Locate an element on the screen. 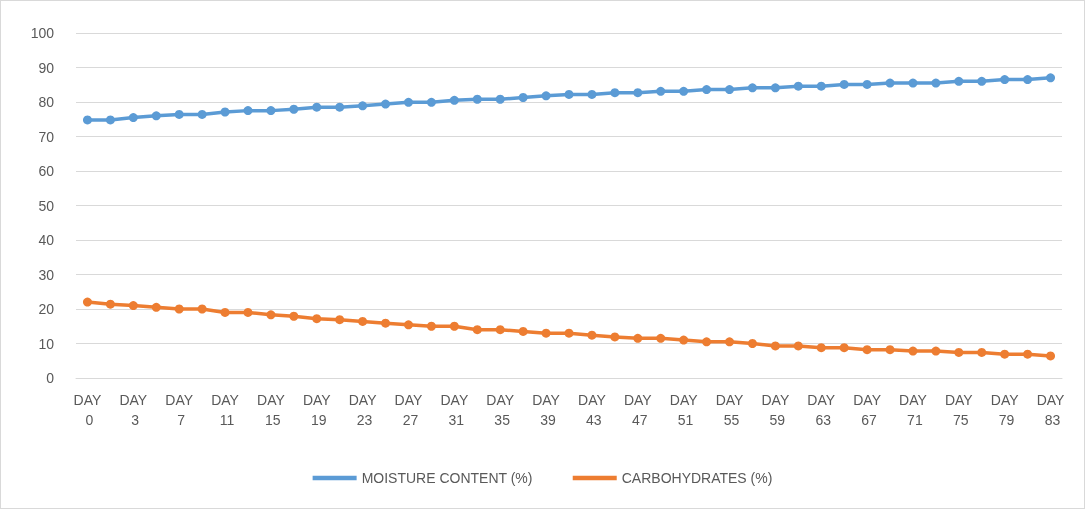  y-tick-label: 20 is located at coordinates (46, 309).